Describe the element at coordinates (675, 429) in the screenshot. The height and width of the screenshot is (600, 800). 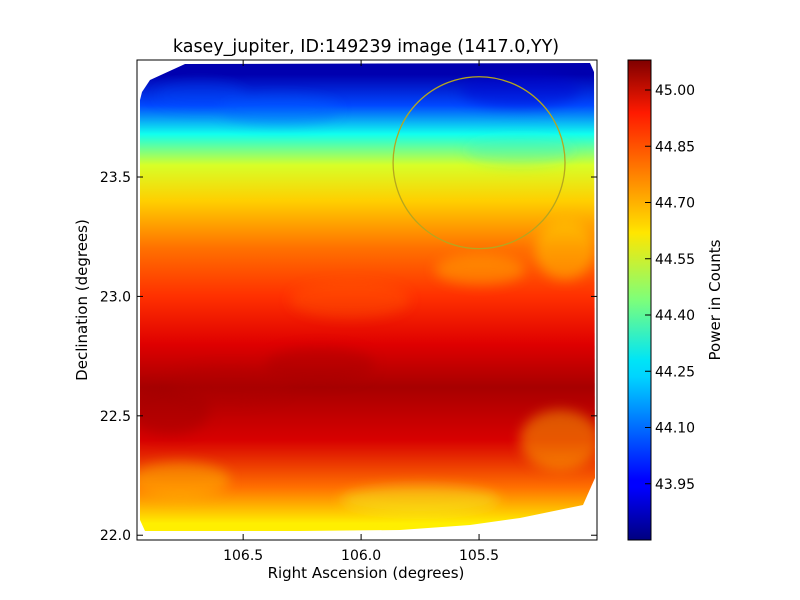
I see `colorbar-tick-label: 44.10` at that location.